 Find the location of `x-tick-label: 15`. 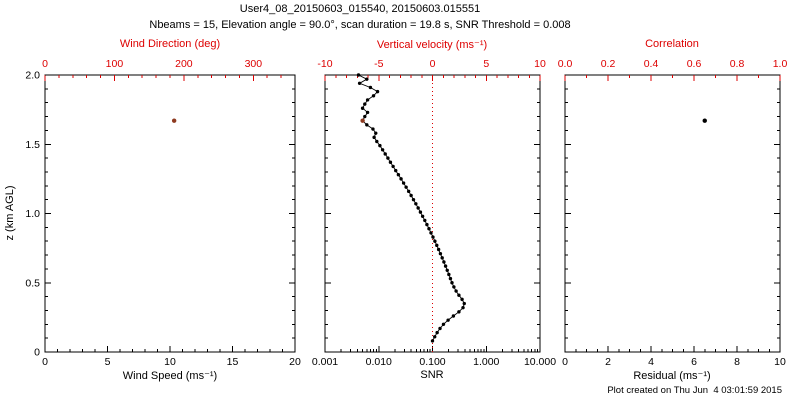

x-tick-label: 15 is located at coordinates (233, 362).